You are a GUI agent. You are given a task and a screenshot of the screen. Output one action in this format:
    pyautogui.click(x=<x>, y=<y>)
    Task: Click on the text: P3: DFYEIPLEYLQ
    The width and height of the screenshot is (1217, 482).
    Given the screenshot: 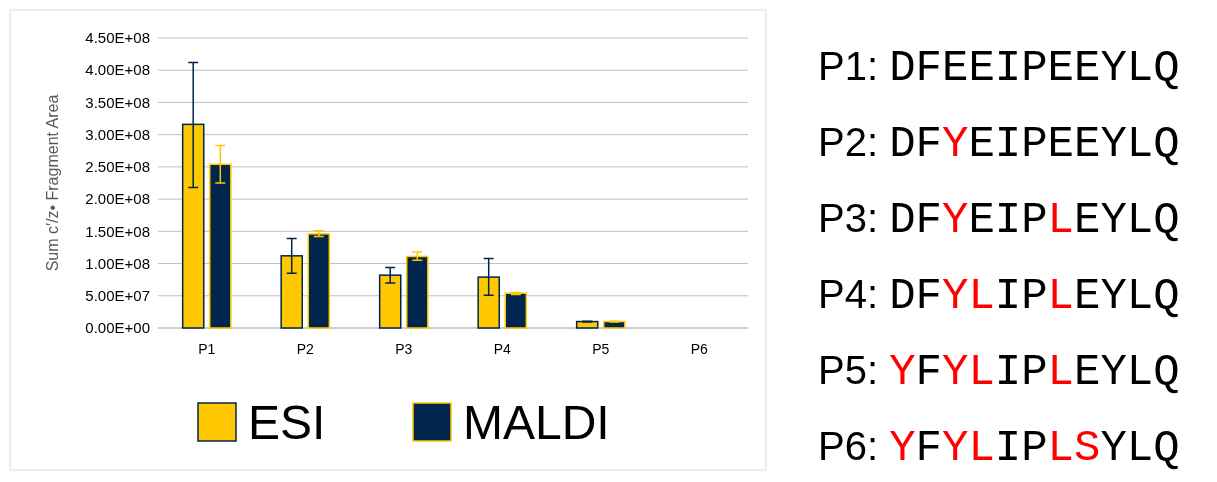 What is the action you would take?
    pyautogui.click(x=999, y=220)
    